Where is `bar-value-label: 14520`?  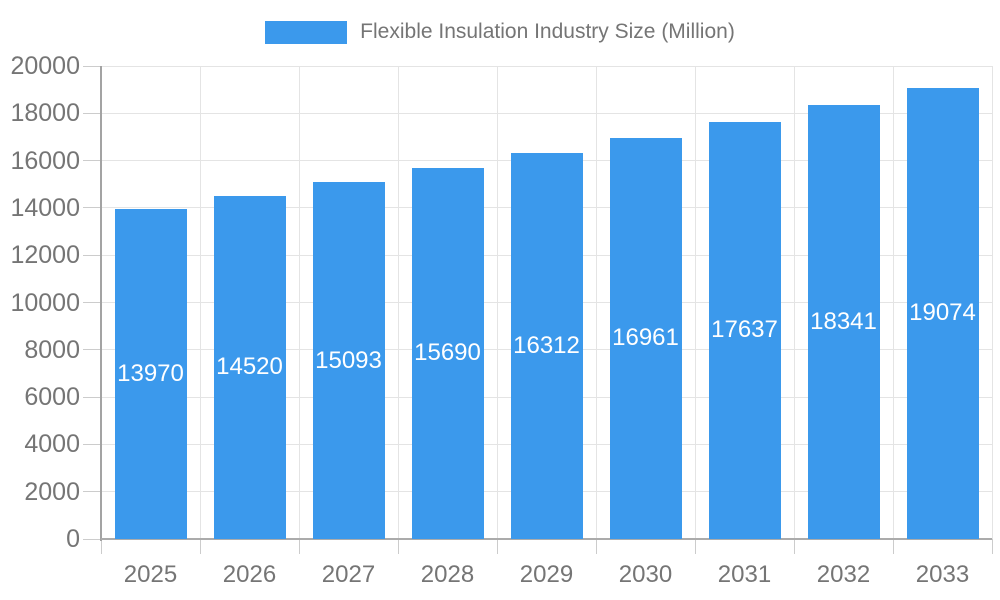 bar-value-label: 14520 is located at coordinates (249, 367).